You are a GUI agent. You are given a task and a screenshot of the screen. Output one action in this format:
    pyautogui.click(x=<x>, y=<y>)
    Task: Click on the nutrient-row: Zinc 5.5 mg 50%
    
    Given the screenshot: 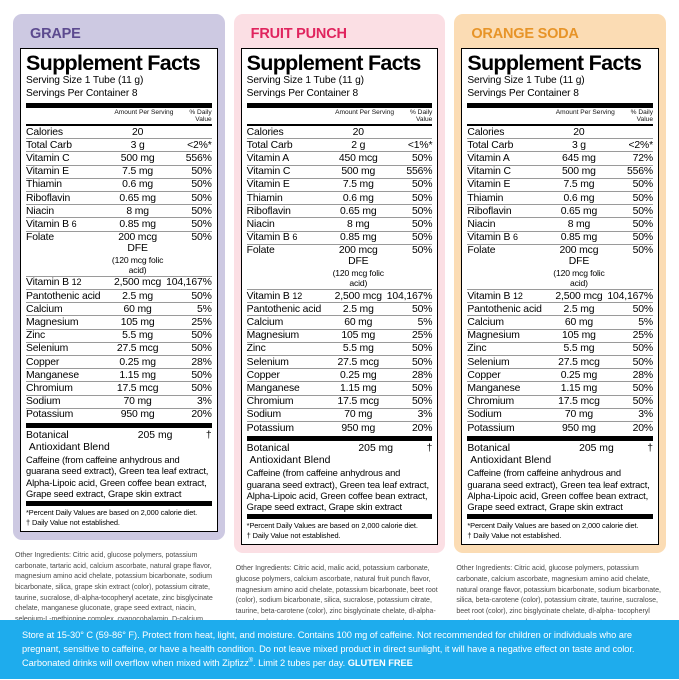 What is the action you would take?
    pyautogui.click(x=560, y=348)
    